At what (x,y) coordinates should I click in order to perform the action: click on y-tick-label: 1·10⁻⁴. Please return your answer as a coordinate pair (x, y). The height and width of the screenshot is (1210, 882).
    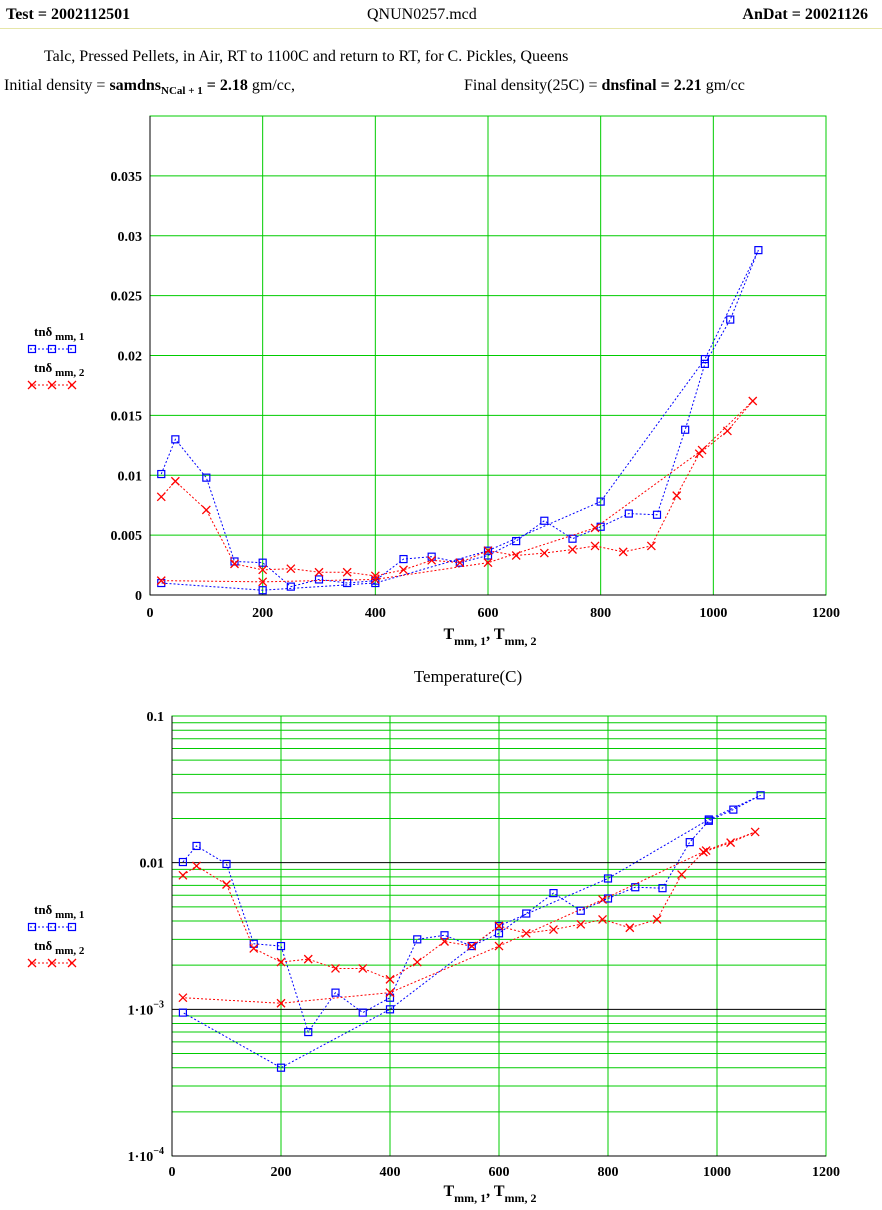
    Looking at the image, I should click on (146, 1155).